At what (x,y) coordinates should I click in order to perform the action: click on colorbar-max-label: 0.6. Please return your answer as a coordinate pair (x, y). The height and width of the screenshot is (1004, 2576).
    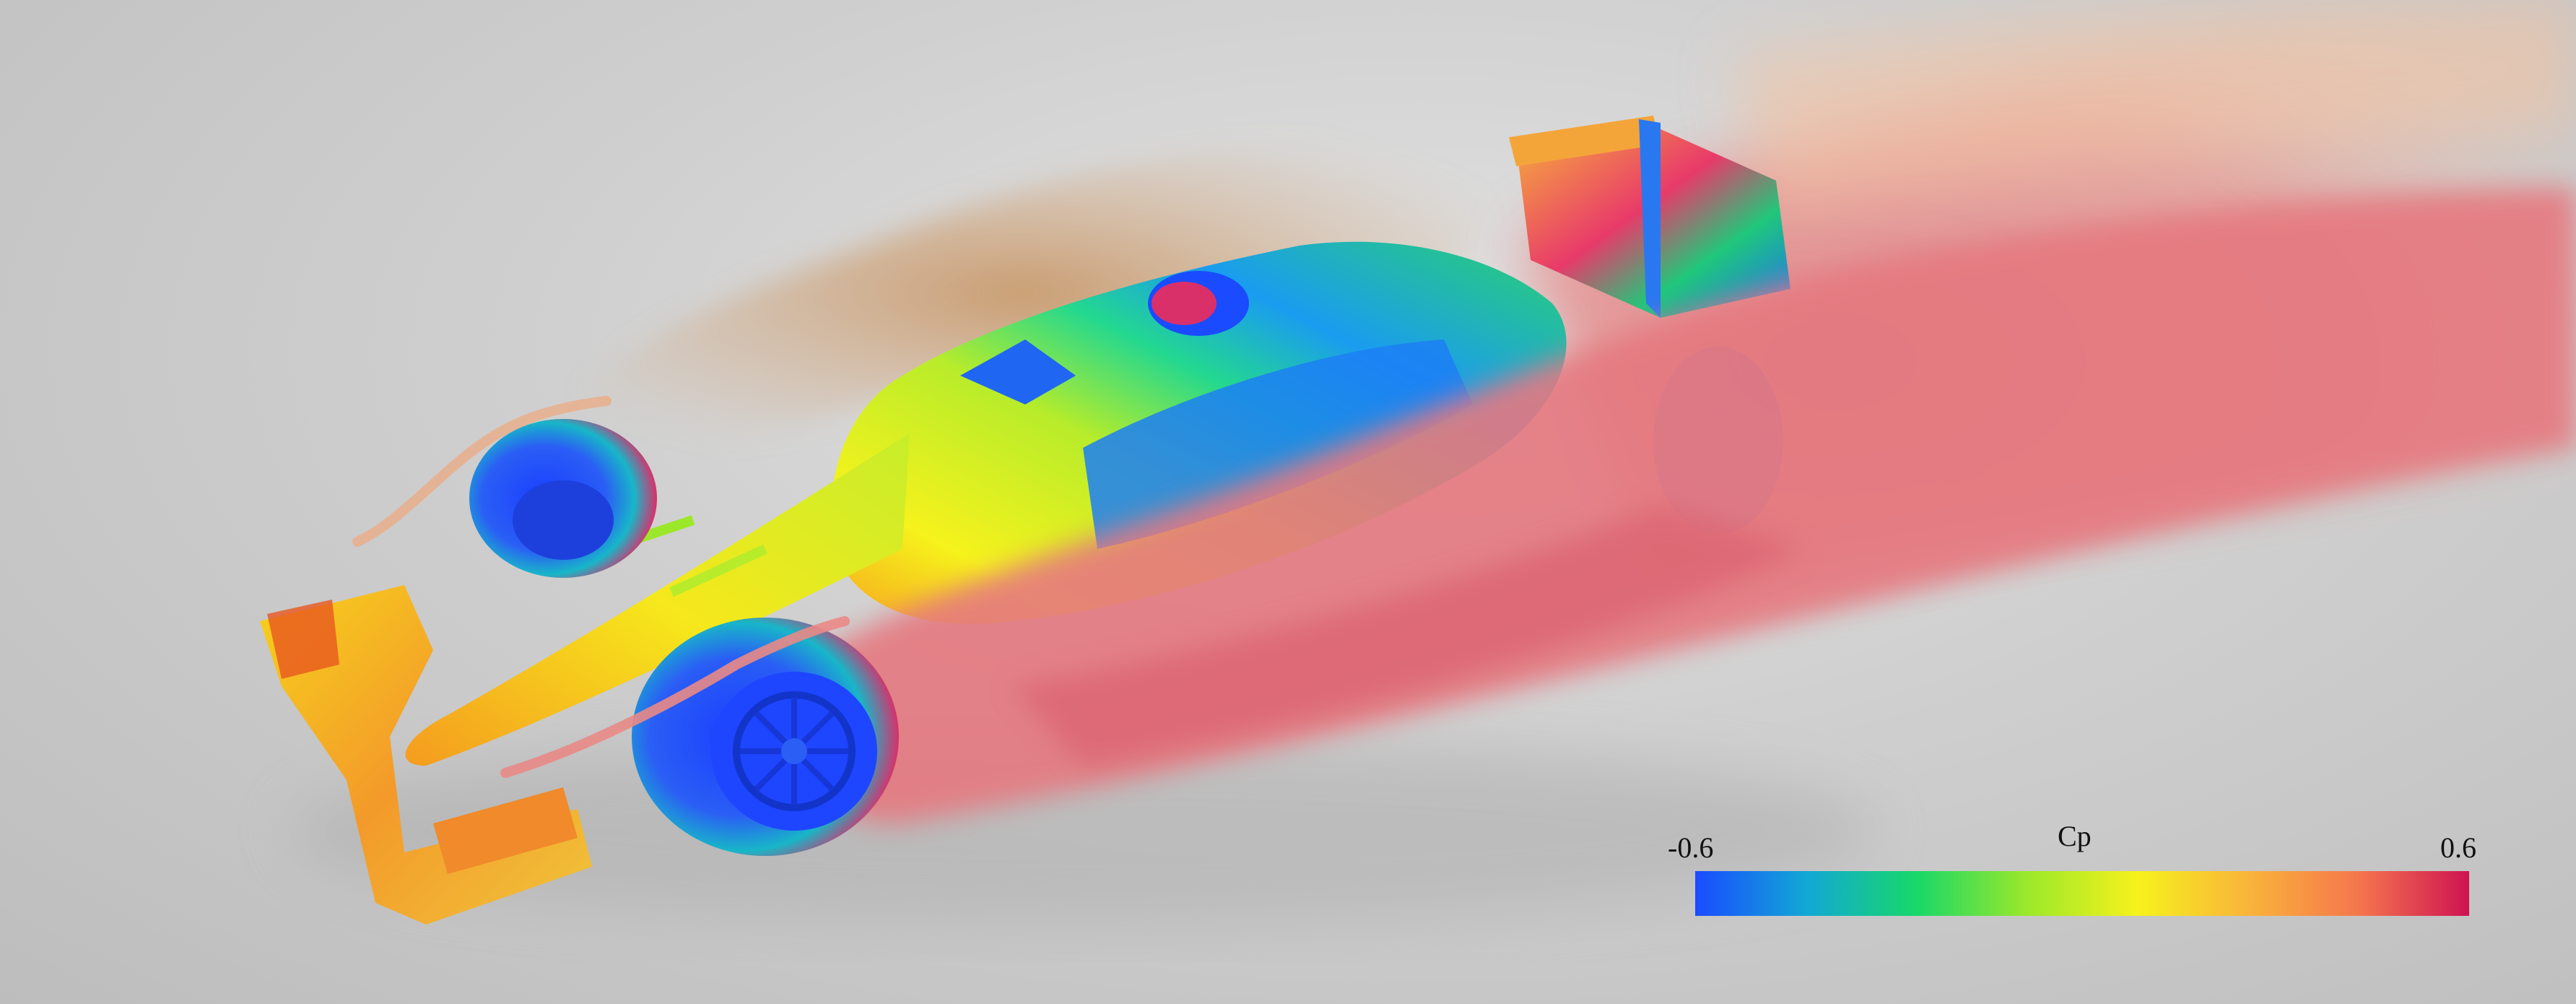
    Looking at the image, I should click on (2458, 847).